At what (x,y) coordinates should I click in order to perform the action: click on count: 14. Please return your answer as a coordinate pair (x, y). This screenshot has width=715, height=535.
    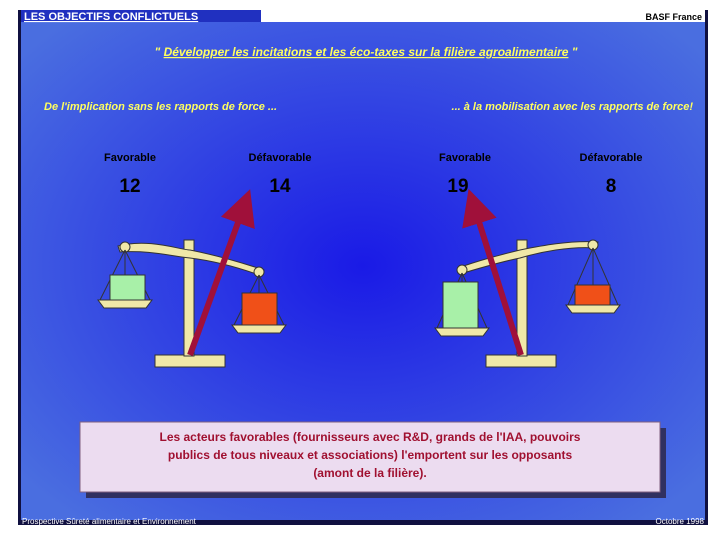
    Looking at the image, I should click on (280, 186).